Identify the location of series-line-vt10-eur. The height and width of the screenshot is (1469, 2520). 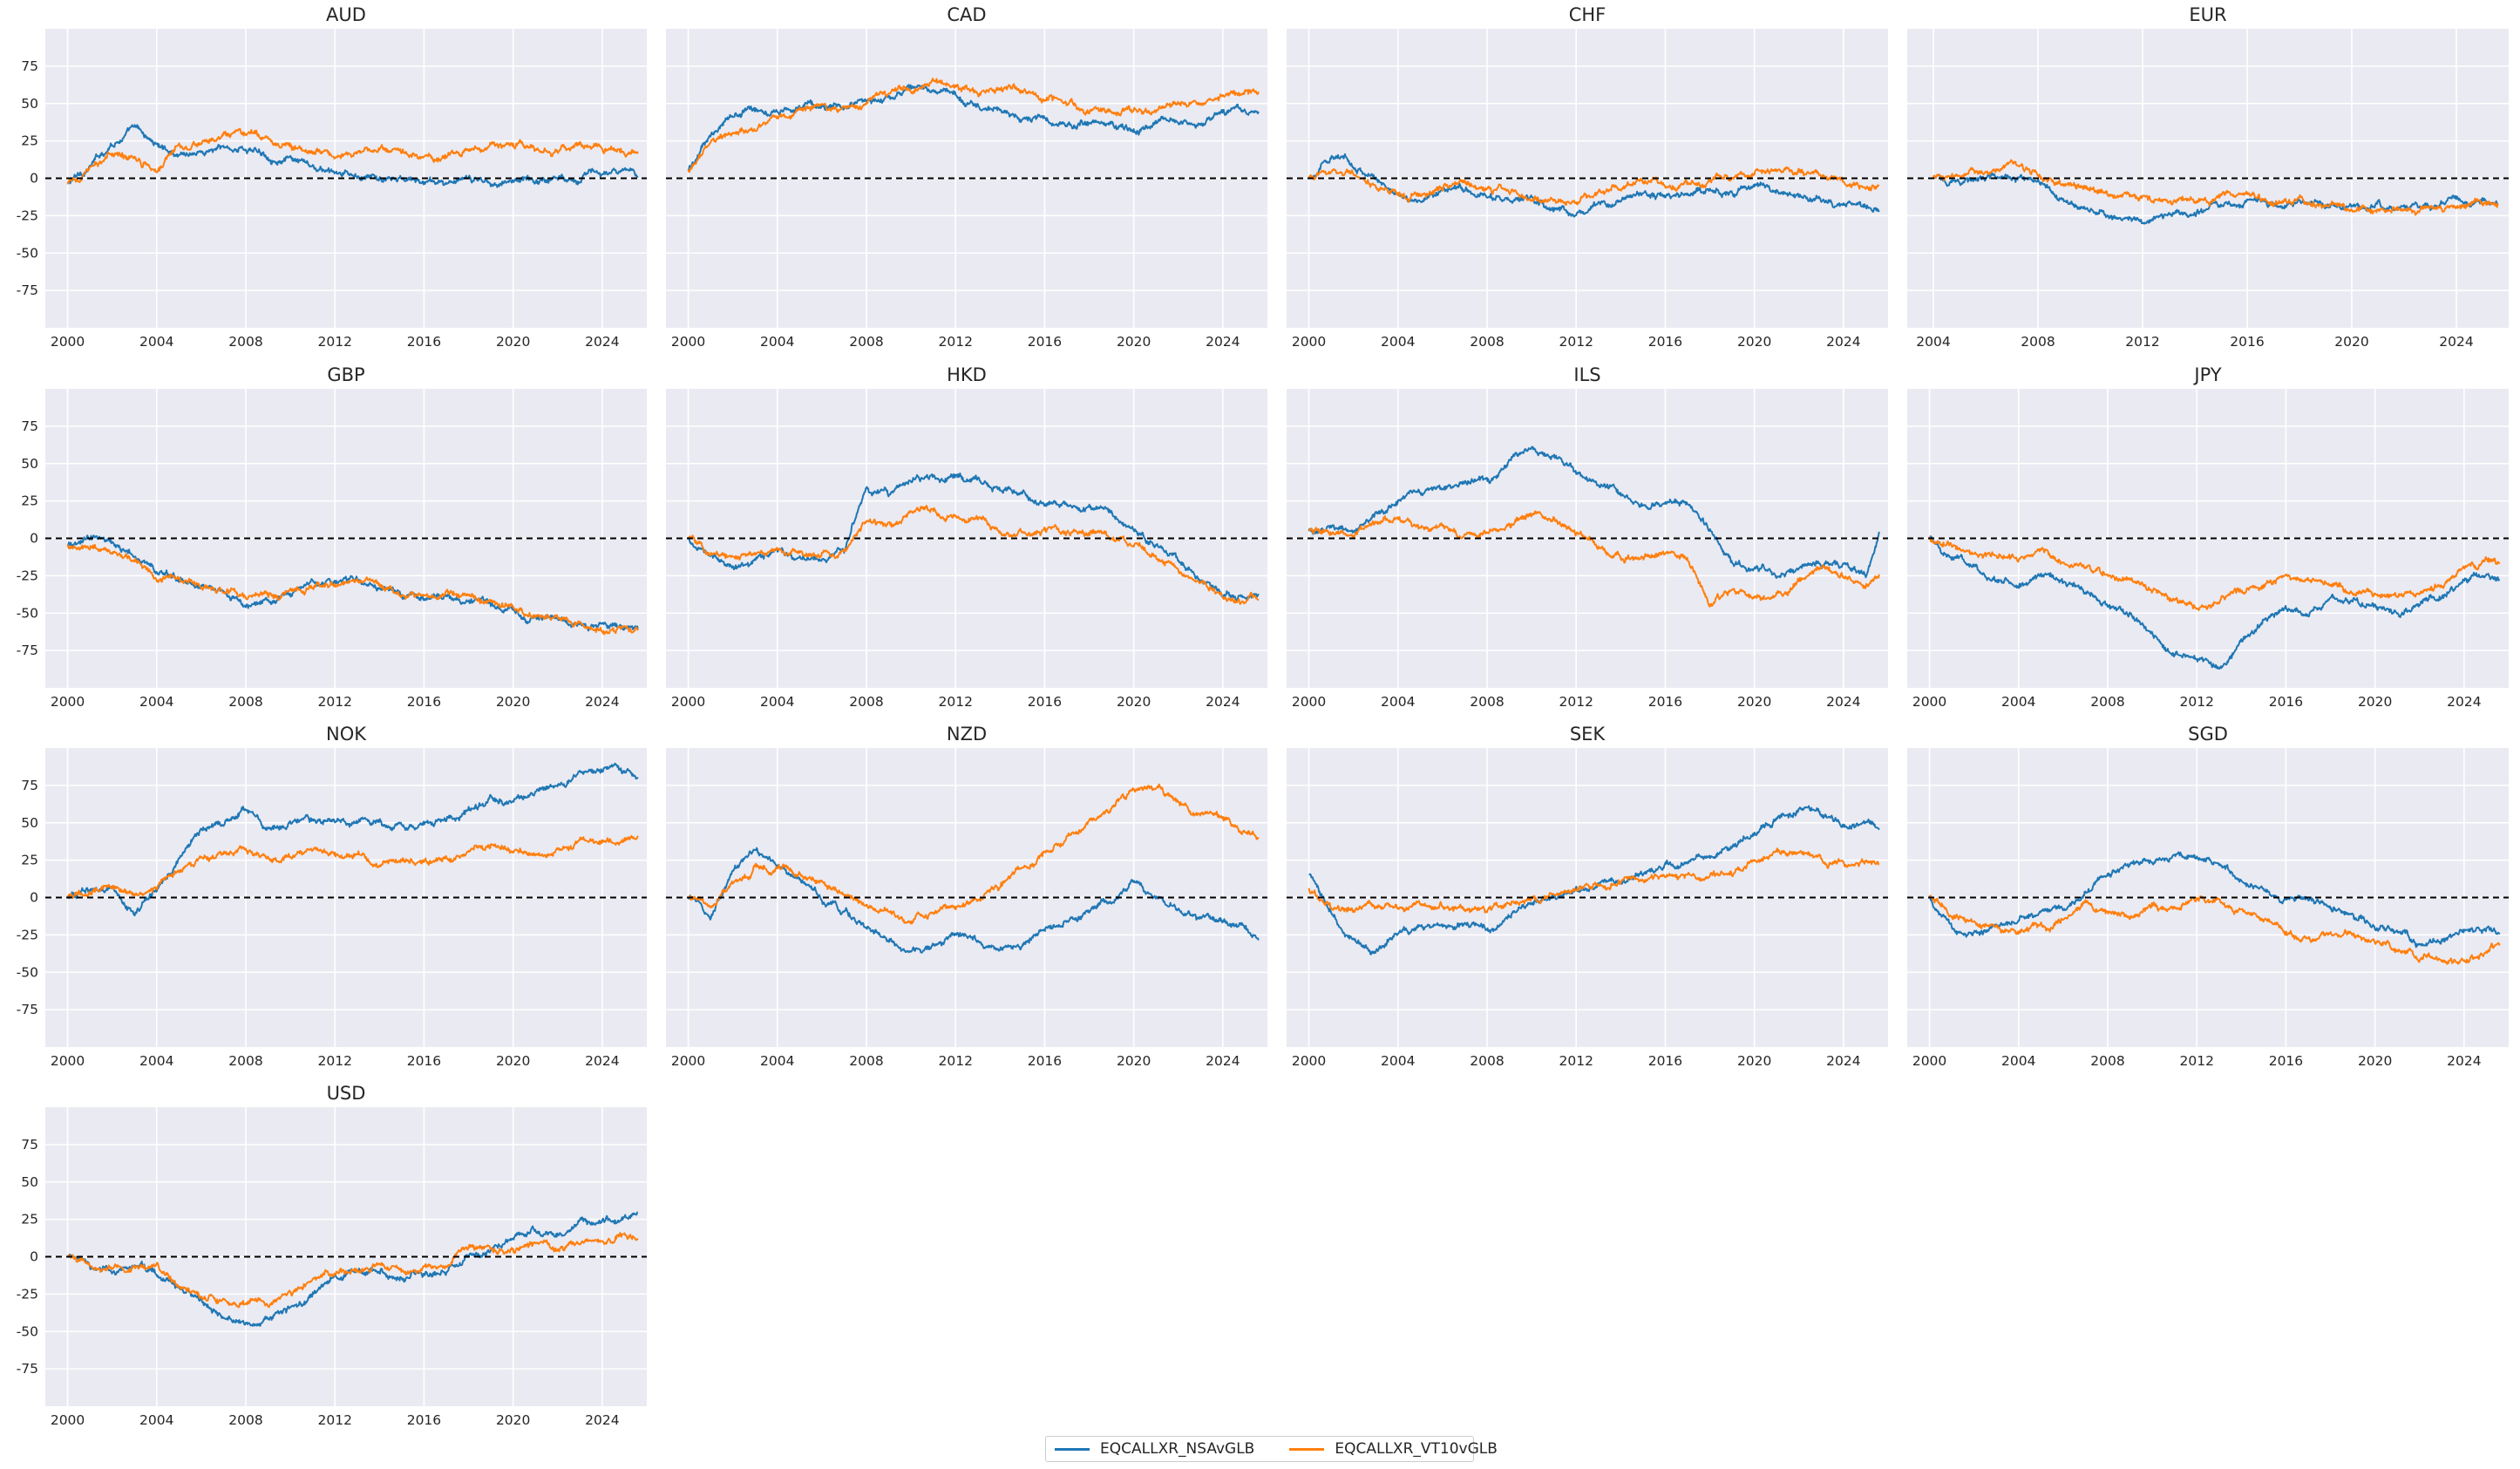
(2215, 187).